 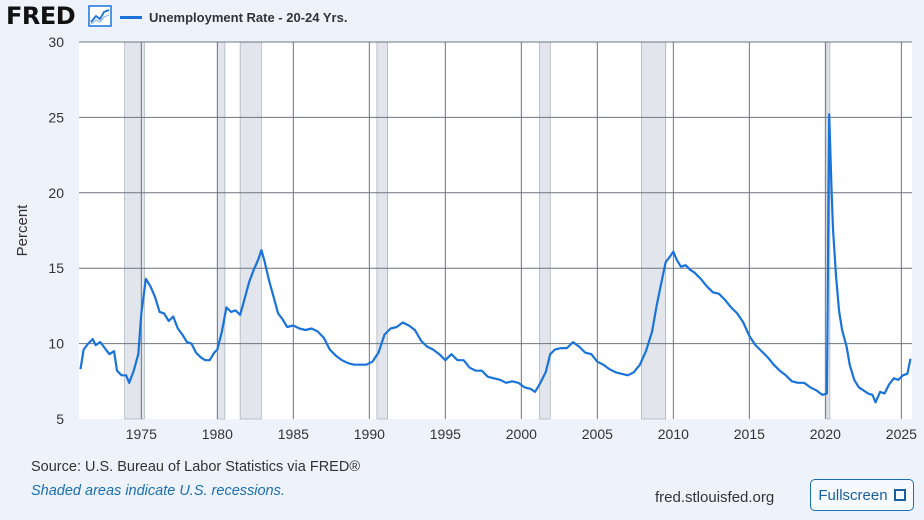 What do you see at coordinates (369, 434) in the screenshot?
I see `x-tick-label: 1990` at bounding box center [369, 434].